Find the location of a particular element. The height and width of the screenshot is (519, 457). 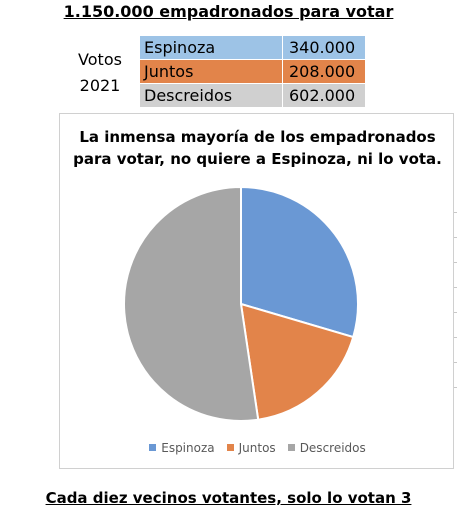

votos-year-label: Votos 2021 is located at coordinates (100, 73).